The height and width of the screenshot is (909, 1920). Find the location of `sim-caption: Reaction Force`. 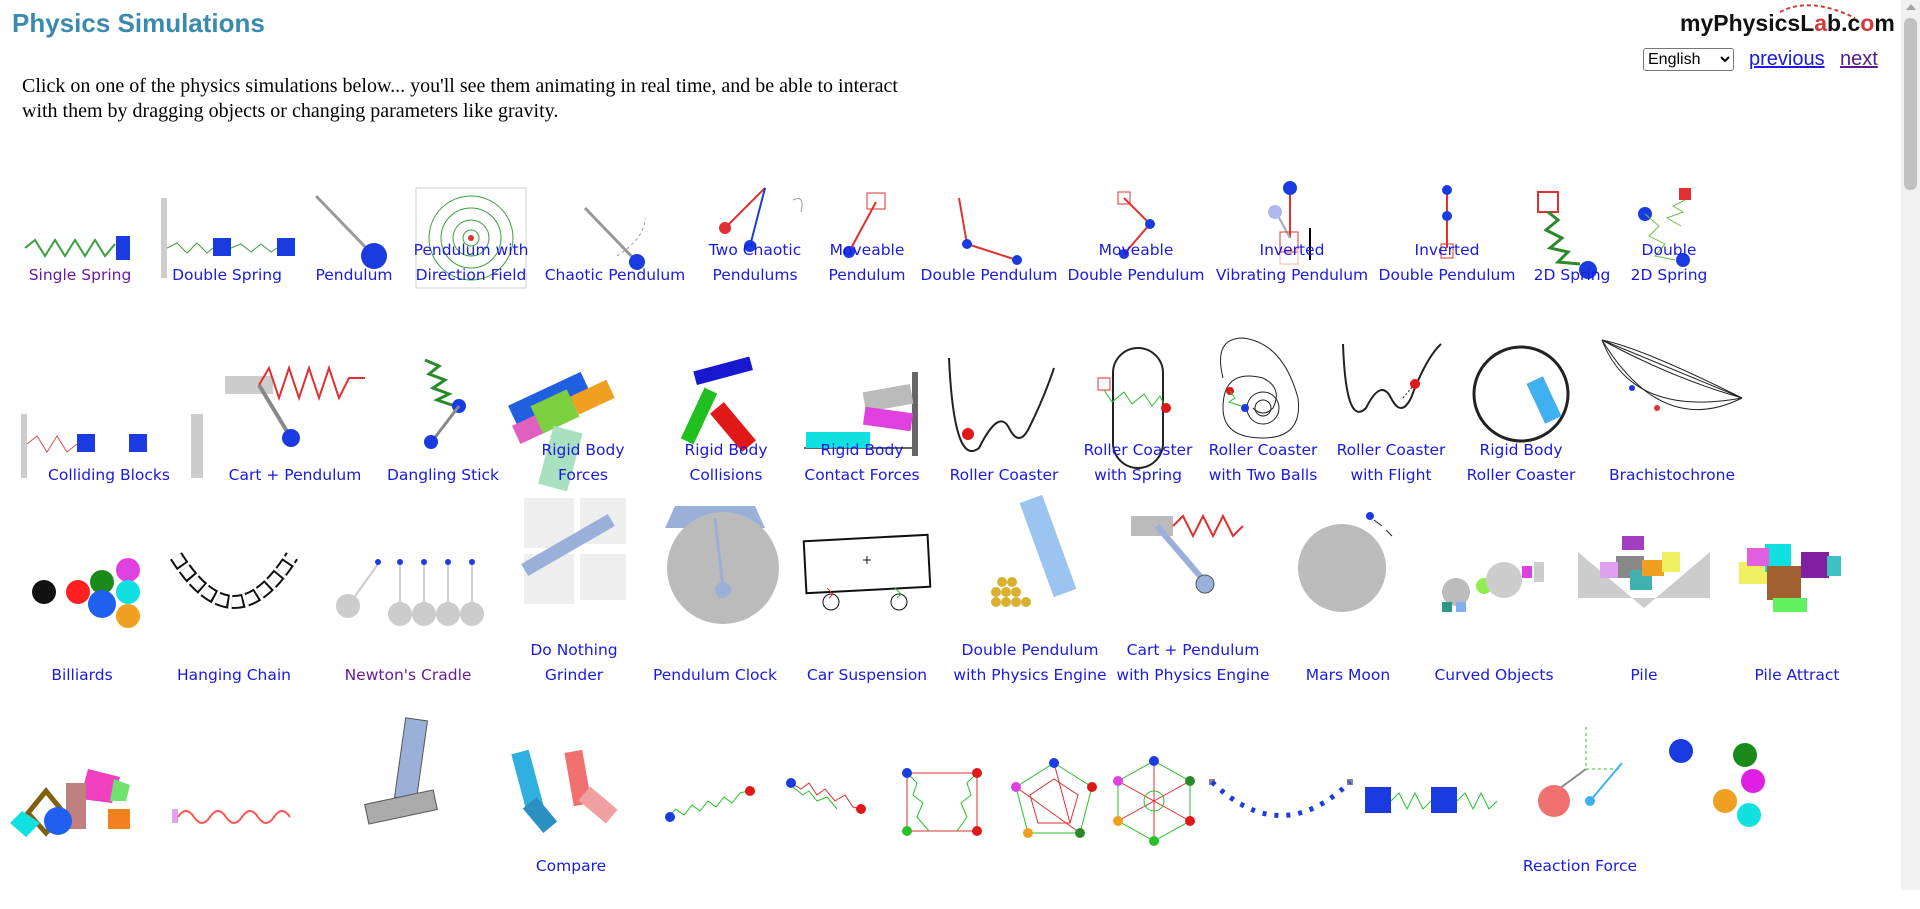

sim-caption: Reaction Force is located at coordinates (1580, 866).